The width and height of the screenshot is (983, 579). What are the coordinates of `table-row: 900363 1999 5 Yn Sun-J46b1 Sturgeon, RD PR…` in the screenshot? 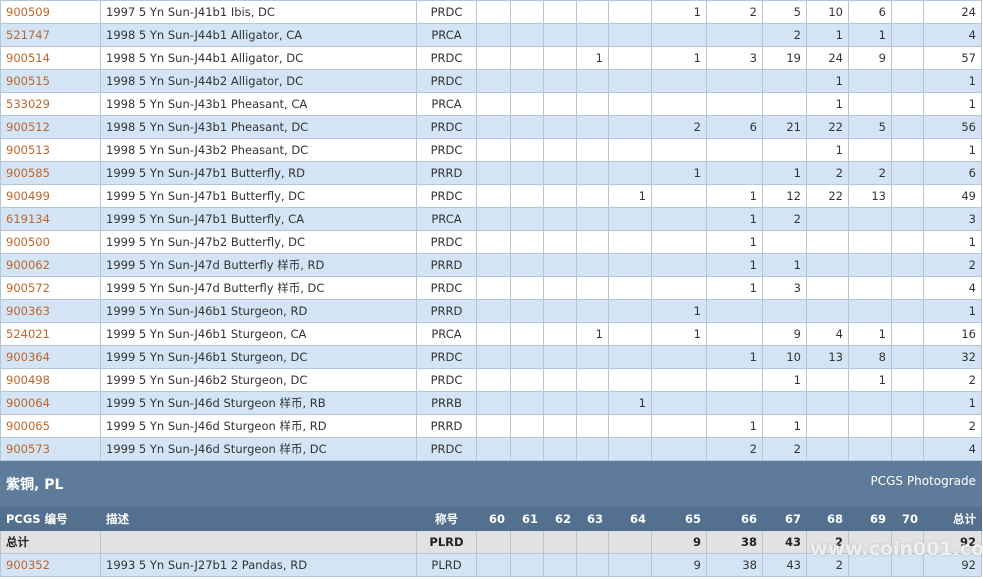 It's located at (491, 311).